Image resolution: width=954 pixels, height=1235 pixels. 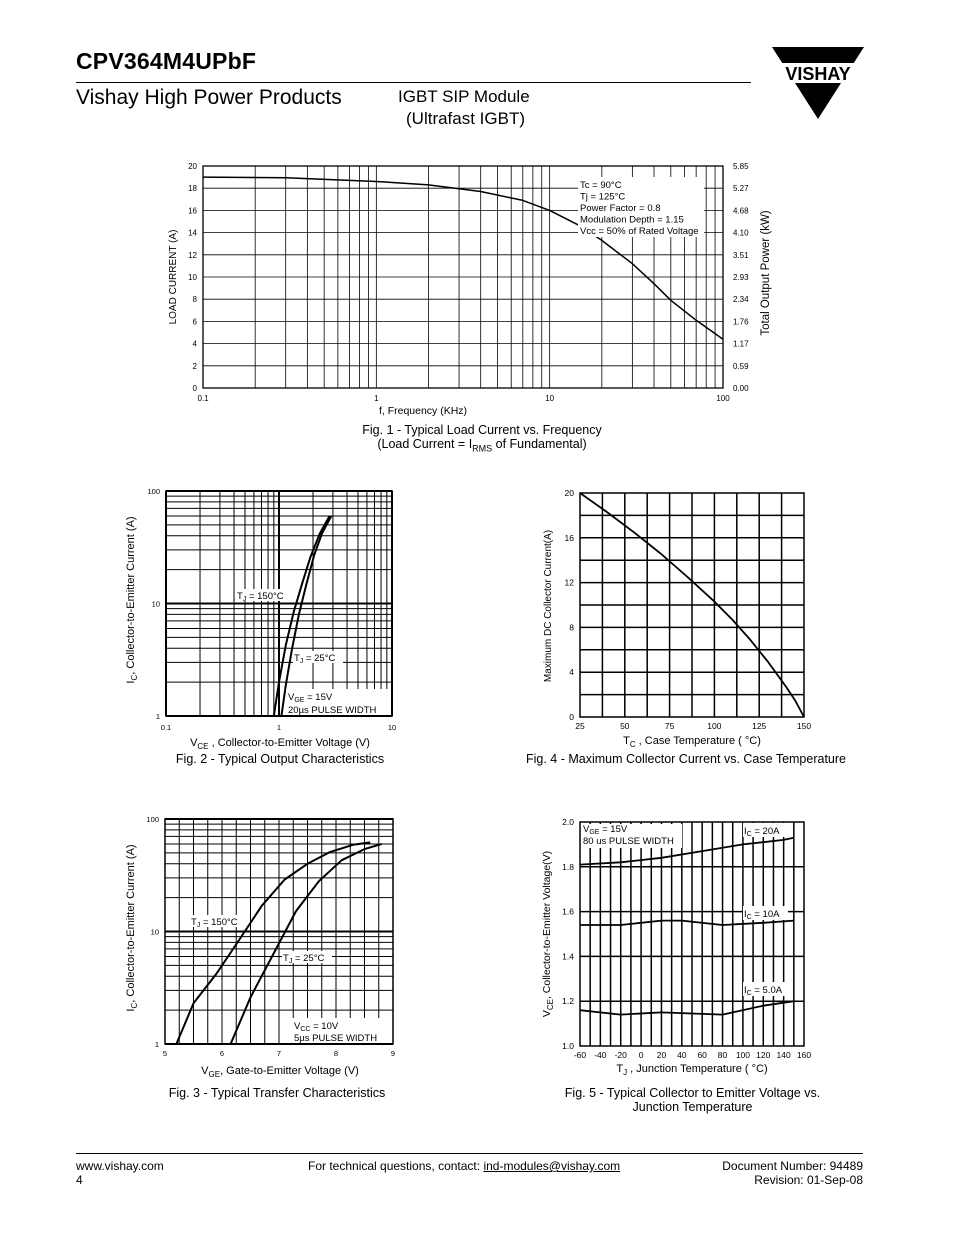 I want to click on fig1-annotation-line: Modulation Depth = 1.15, so click(x=632, y=220).